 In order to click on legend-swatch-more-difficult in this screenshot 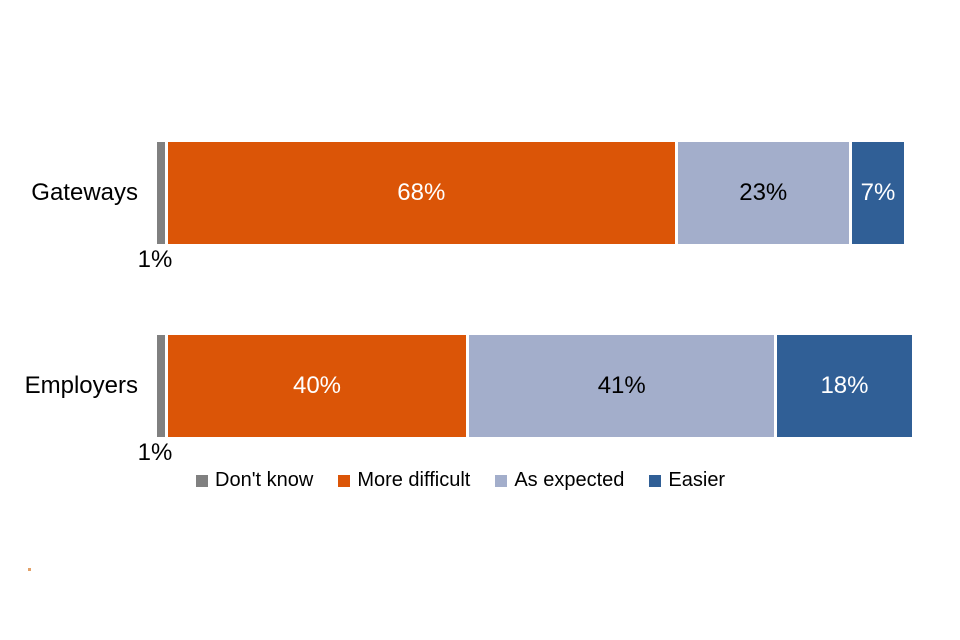, I will do `click(344, 480)`.